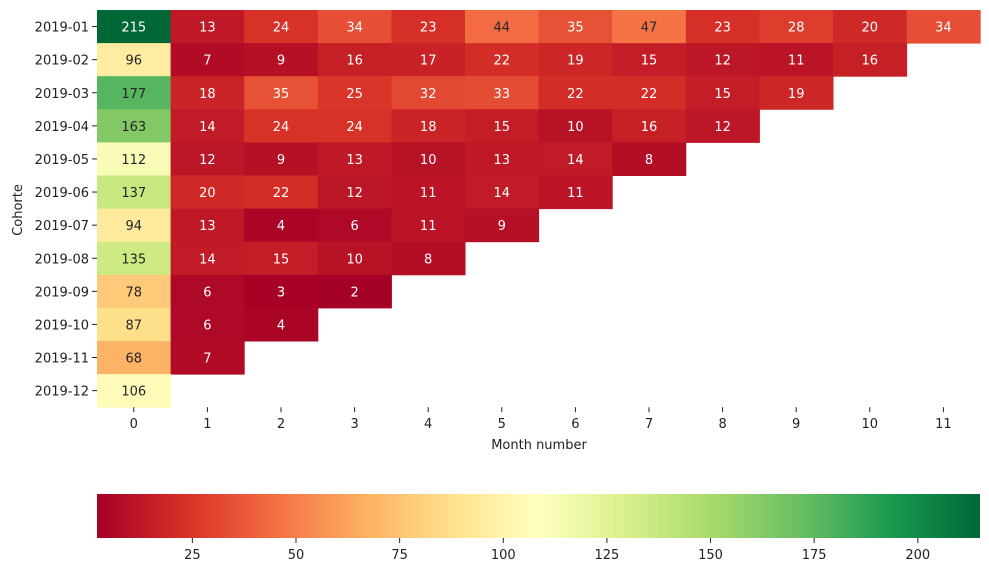 The height and width of the screenshot is (572, 989). Describe the element at coordinates (207, 325) in the screenshot. I see `cell-value-label: 6` at that location.